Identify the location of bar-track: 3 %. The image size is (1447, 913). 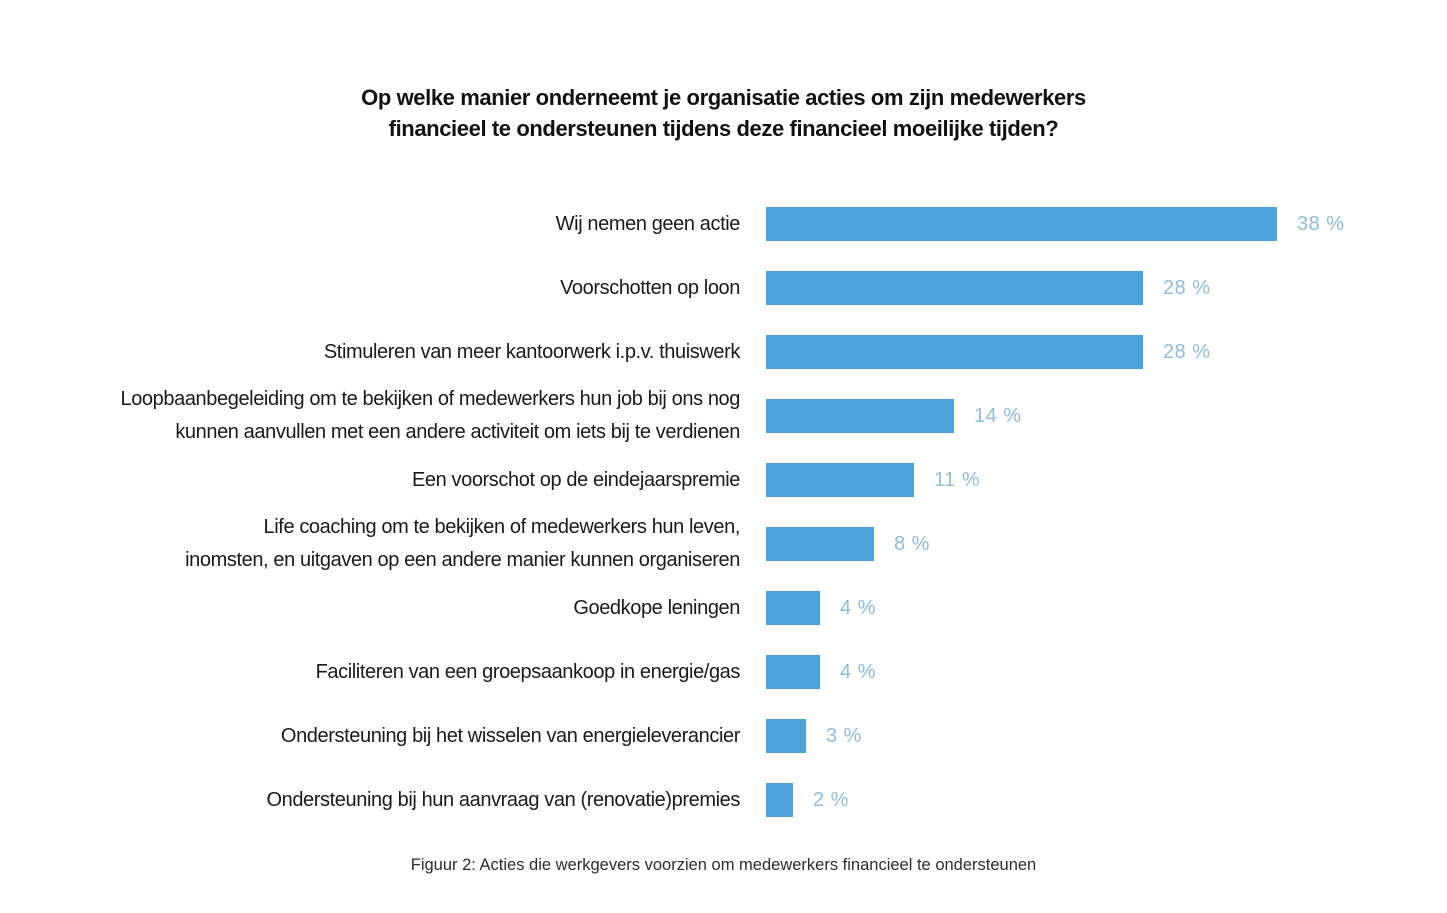
(814, 736).